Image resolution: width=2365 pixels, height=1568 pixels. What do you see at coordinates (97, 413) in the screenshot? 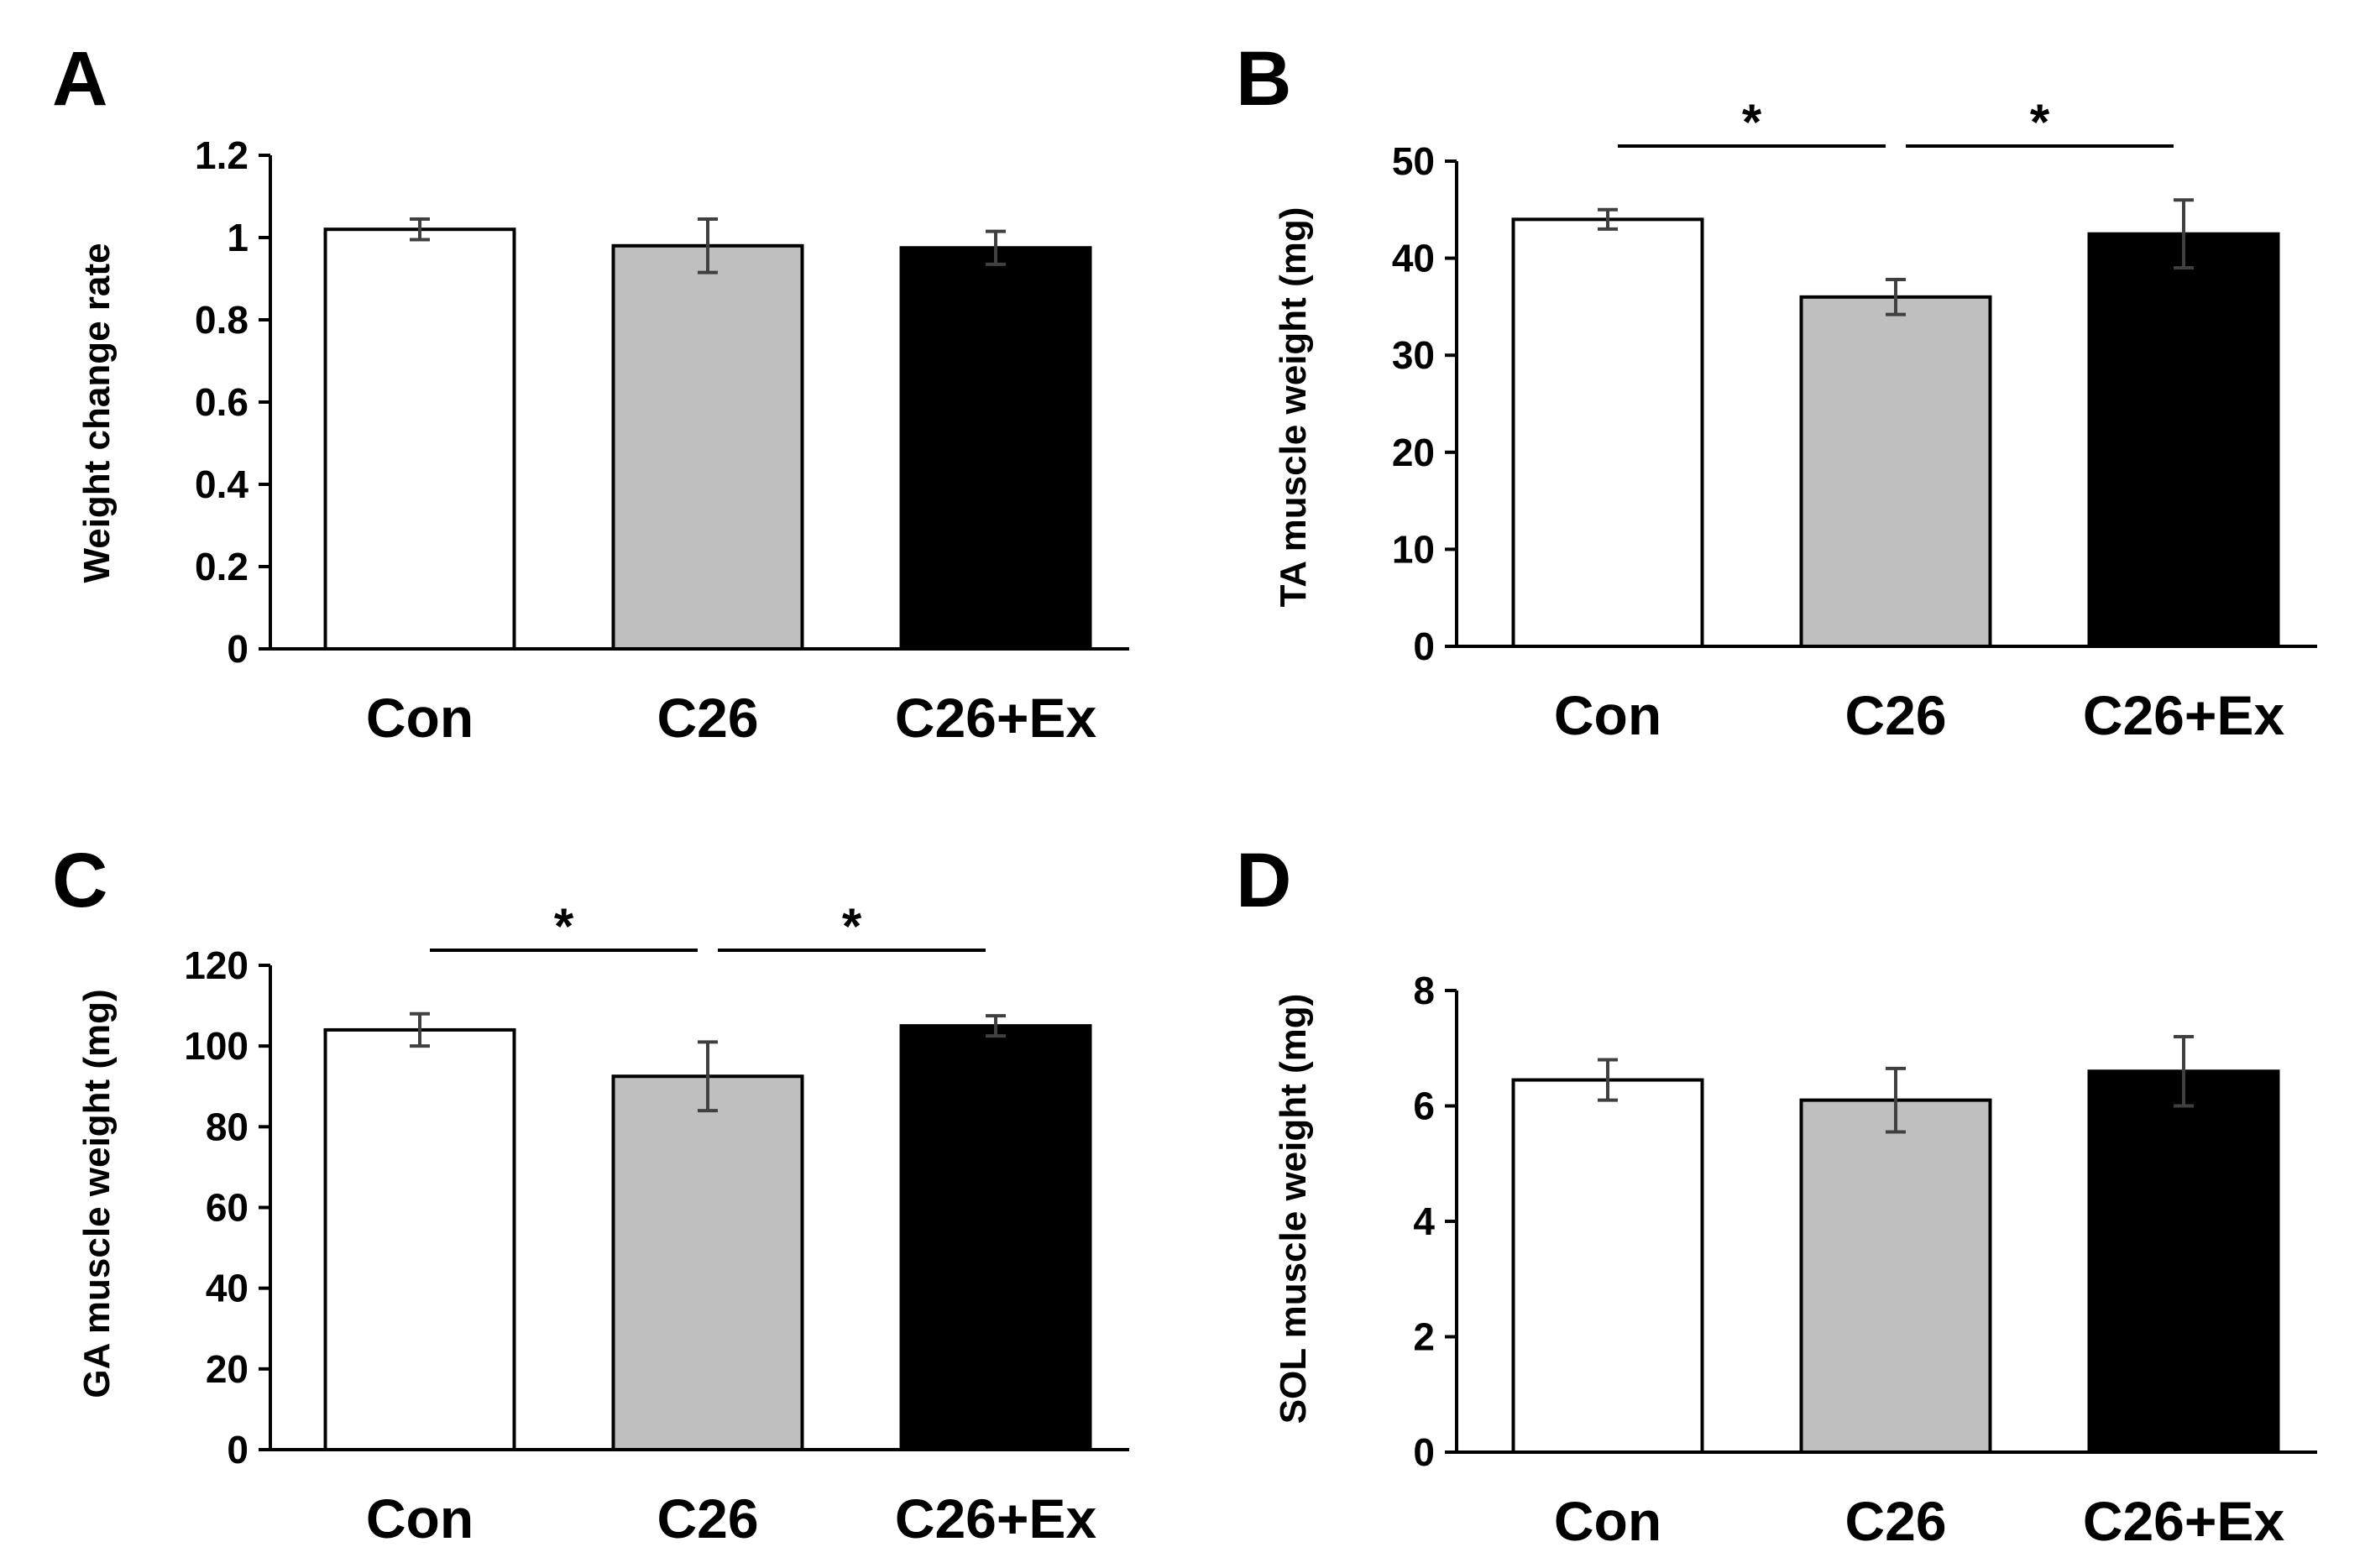
I see `y-axis-label: Weight change rate` at bounding box center [97, 413].